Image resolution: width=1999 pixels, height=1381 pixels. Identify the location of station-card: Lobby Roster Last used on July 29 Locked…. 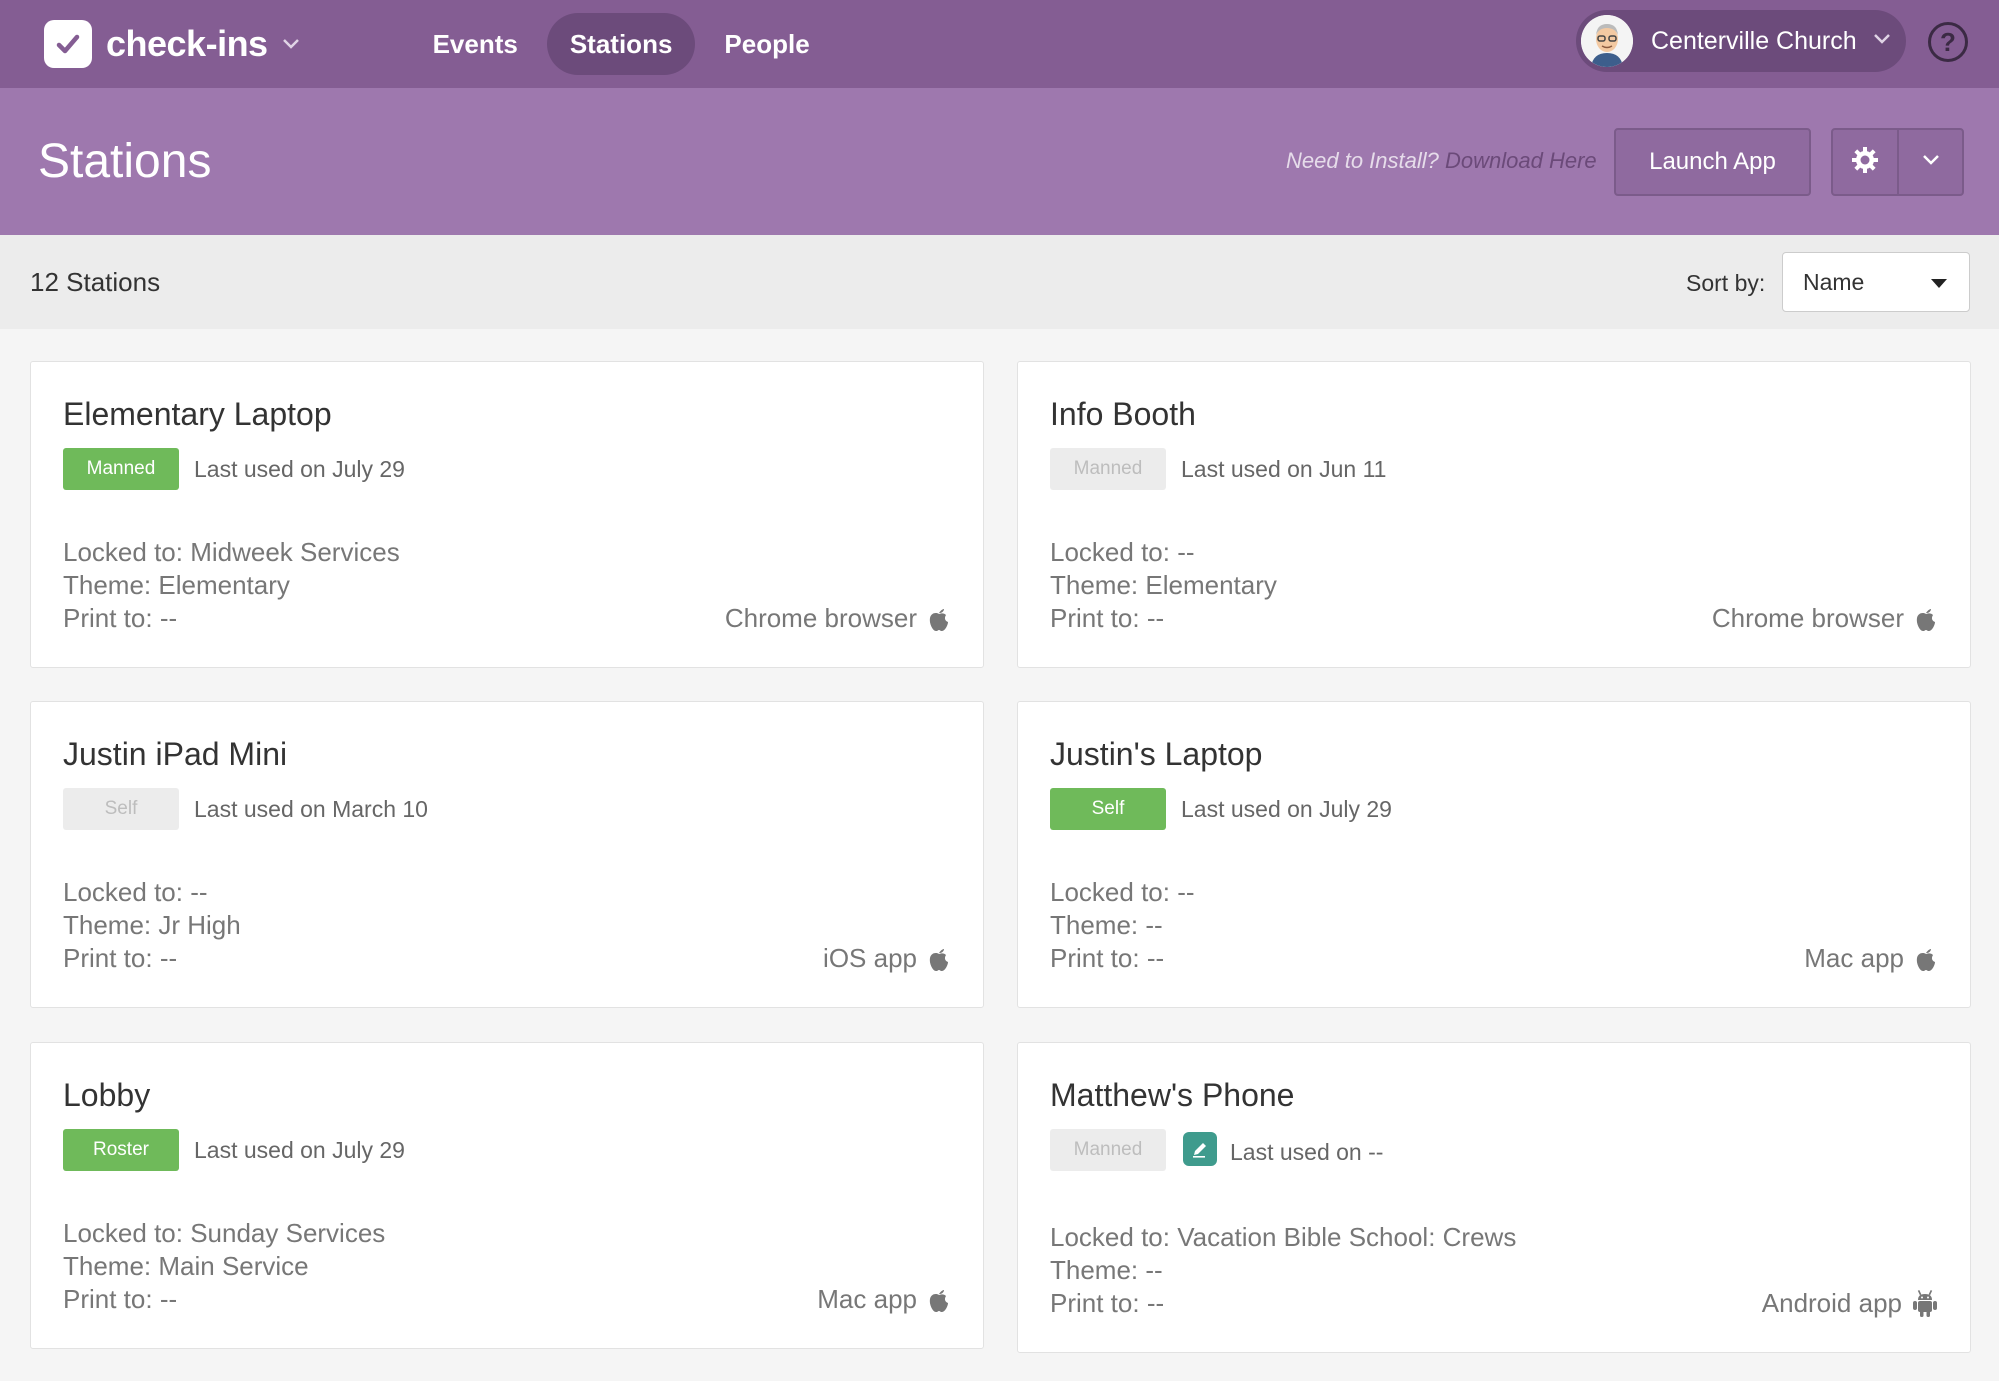
(507, 1195).